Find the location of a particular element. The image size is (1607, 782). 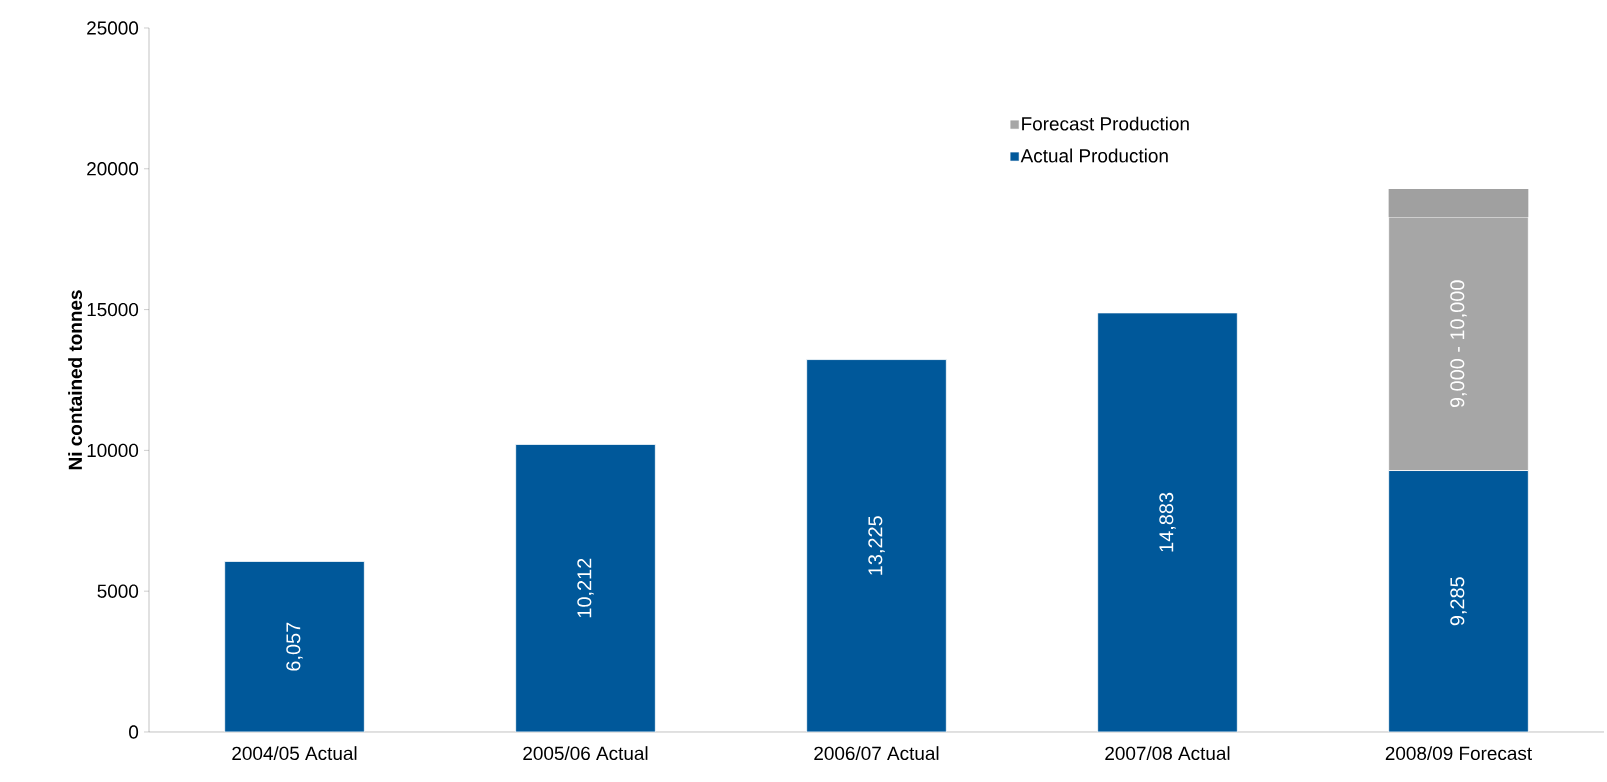

data-label: 6,057 is located at coordinates (294, 646).